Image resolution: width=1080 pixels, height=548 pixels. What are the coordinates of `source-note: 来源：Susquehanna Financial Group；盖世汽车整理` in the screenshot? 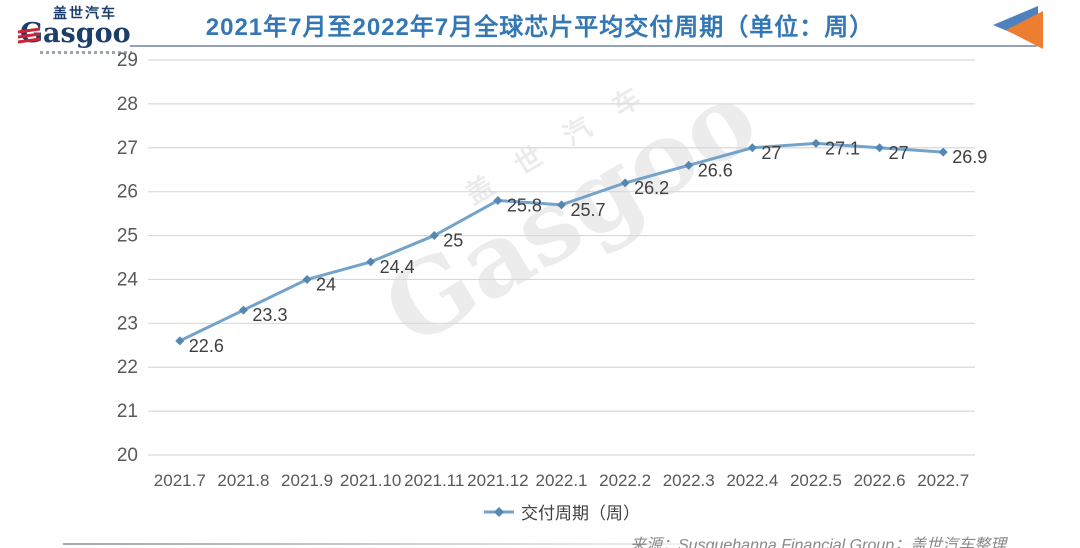 It's located at (818, 539).